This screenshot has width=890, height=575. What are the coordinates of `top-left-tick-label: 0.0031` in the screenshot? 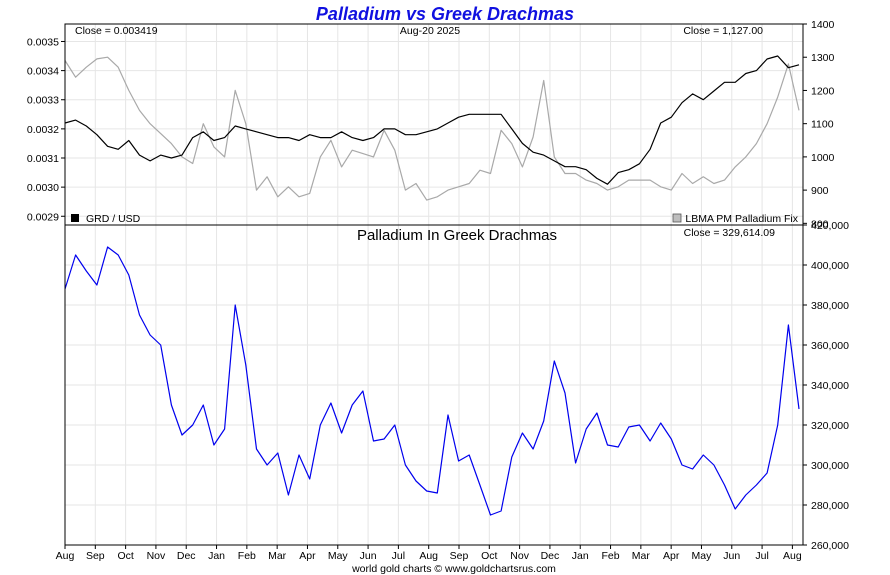 It's located at (43, 159).